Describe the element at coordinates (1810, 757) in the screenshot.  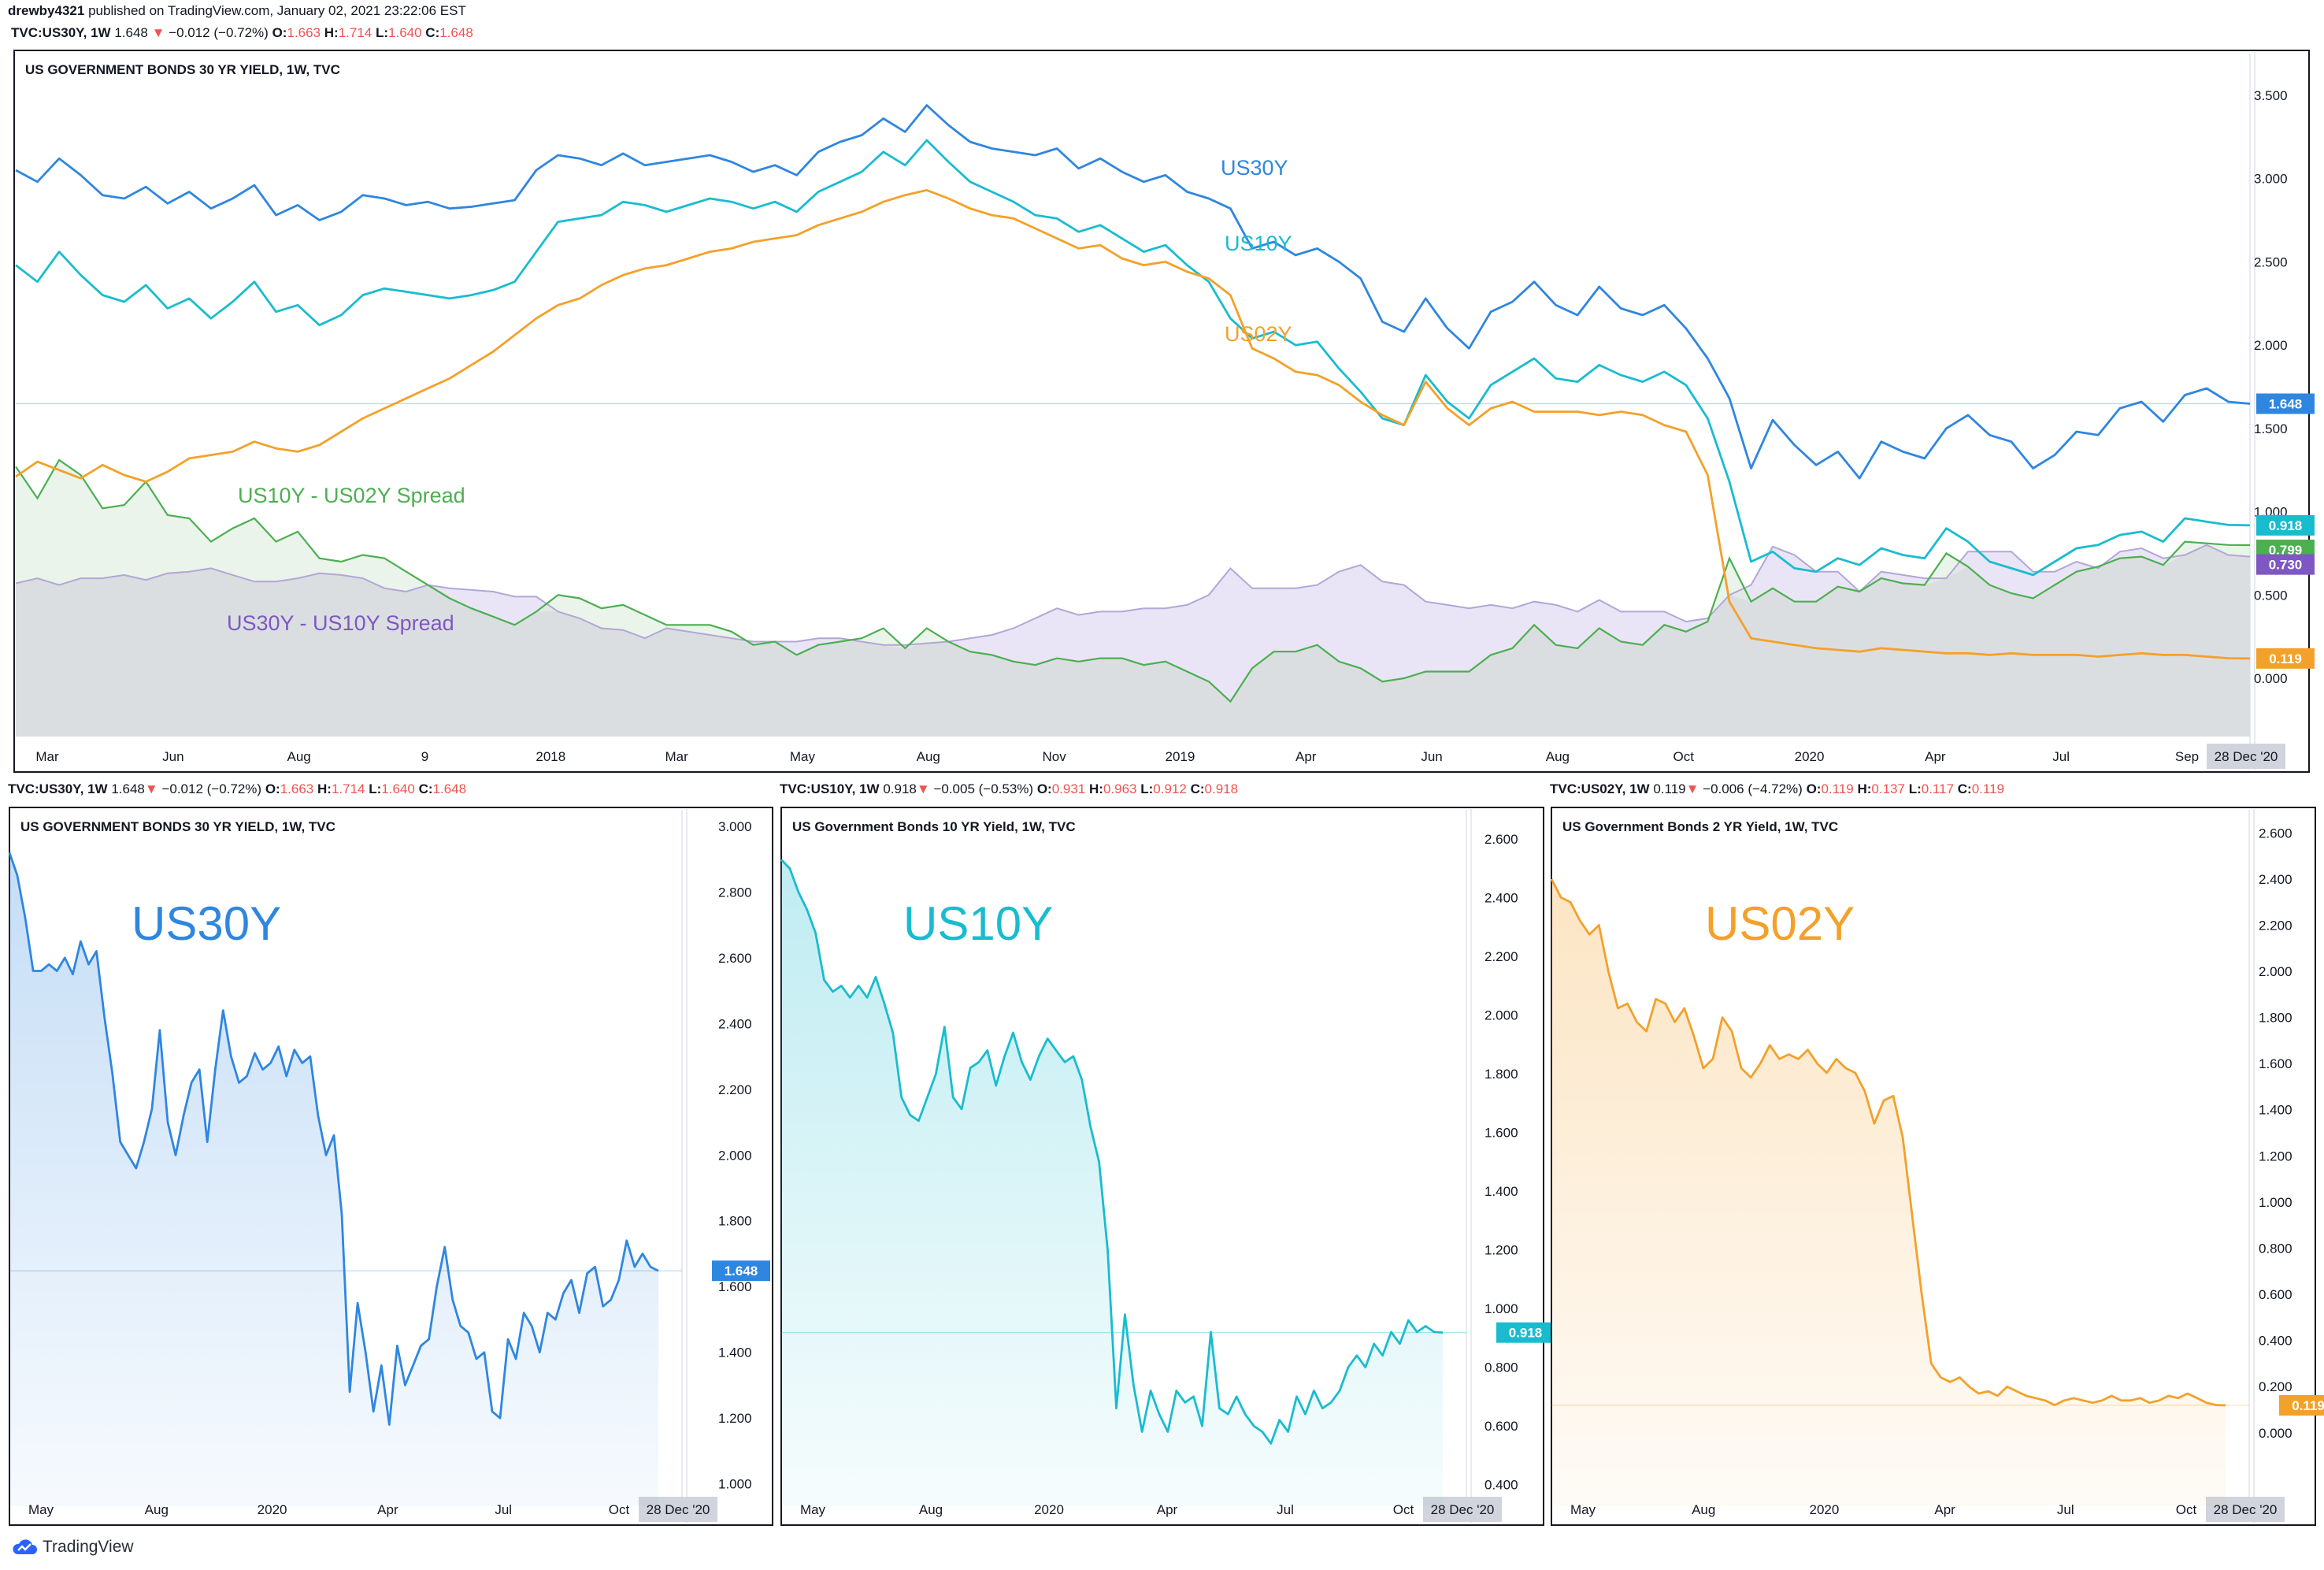
I see `x-tick-label: 2020` at that location.